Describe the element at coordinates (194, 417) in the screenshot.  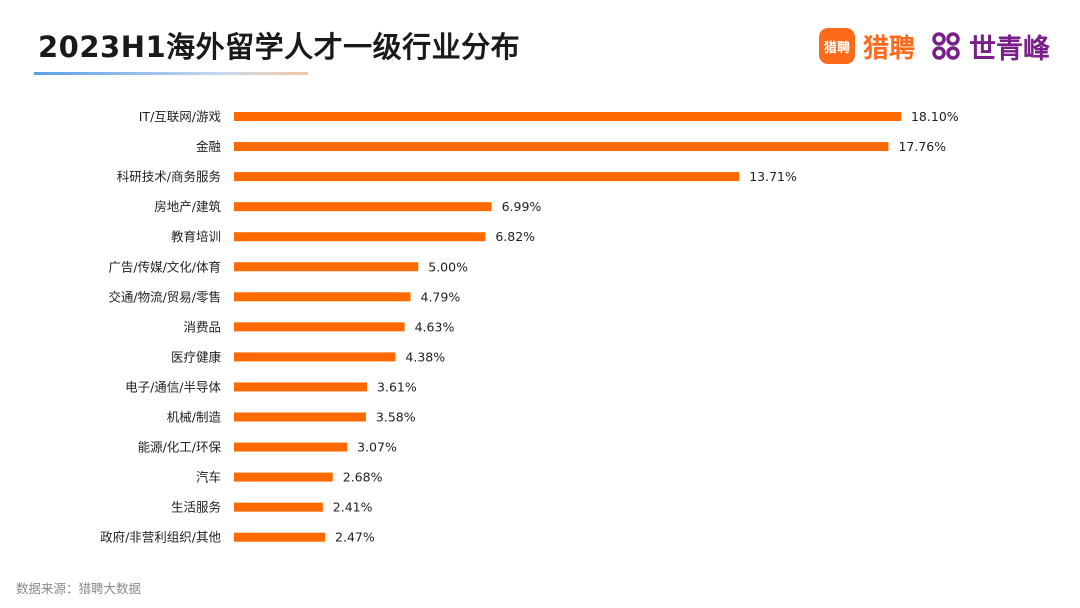
I see `category-label: 机械/制造` at that location.